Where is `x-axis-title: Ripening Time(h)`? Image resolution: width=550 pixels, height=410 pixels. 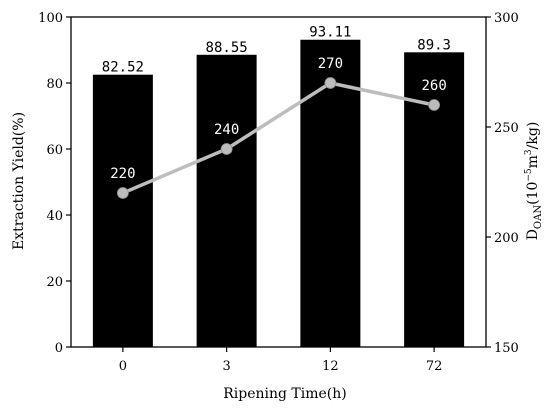
x-axis-title: Ripening Time(h) is located at coordinates (285, 394).